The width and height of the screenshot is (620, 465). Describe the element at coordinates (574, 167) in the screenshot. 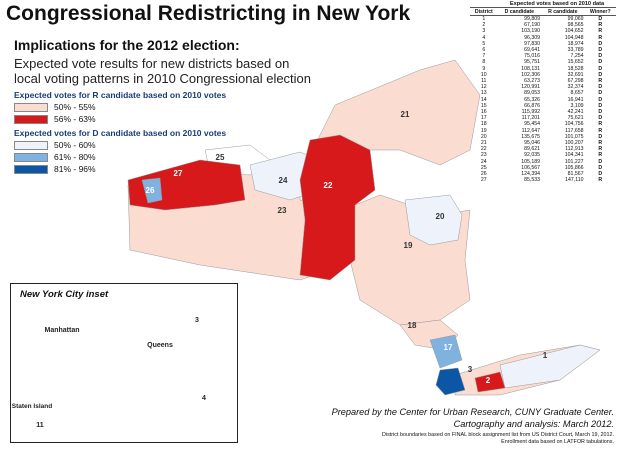

I see `cell-r-votes: 105,866` at that location.